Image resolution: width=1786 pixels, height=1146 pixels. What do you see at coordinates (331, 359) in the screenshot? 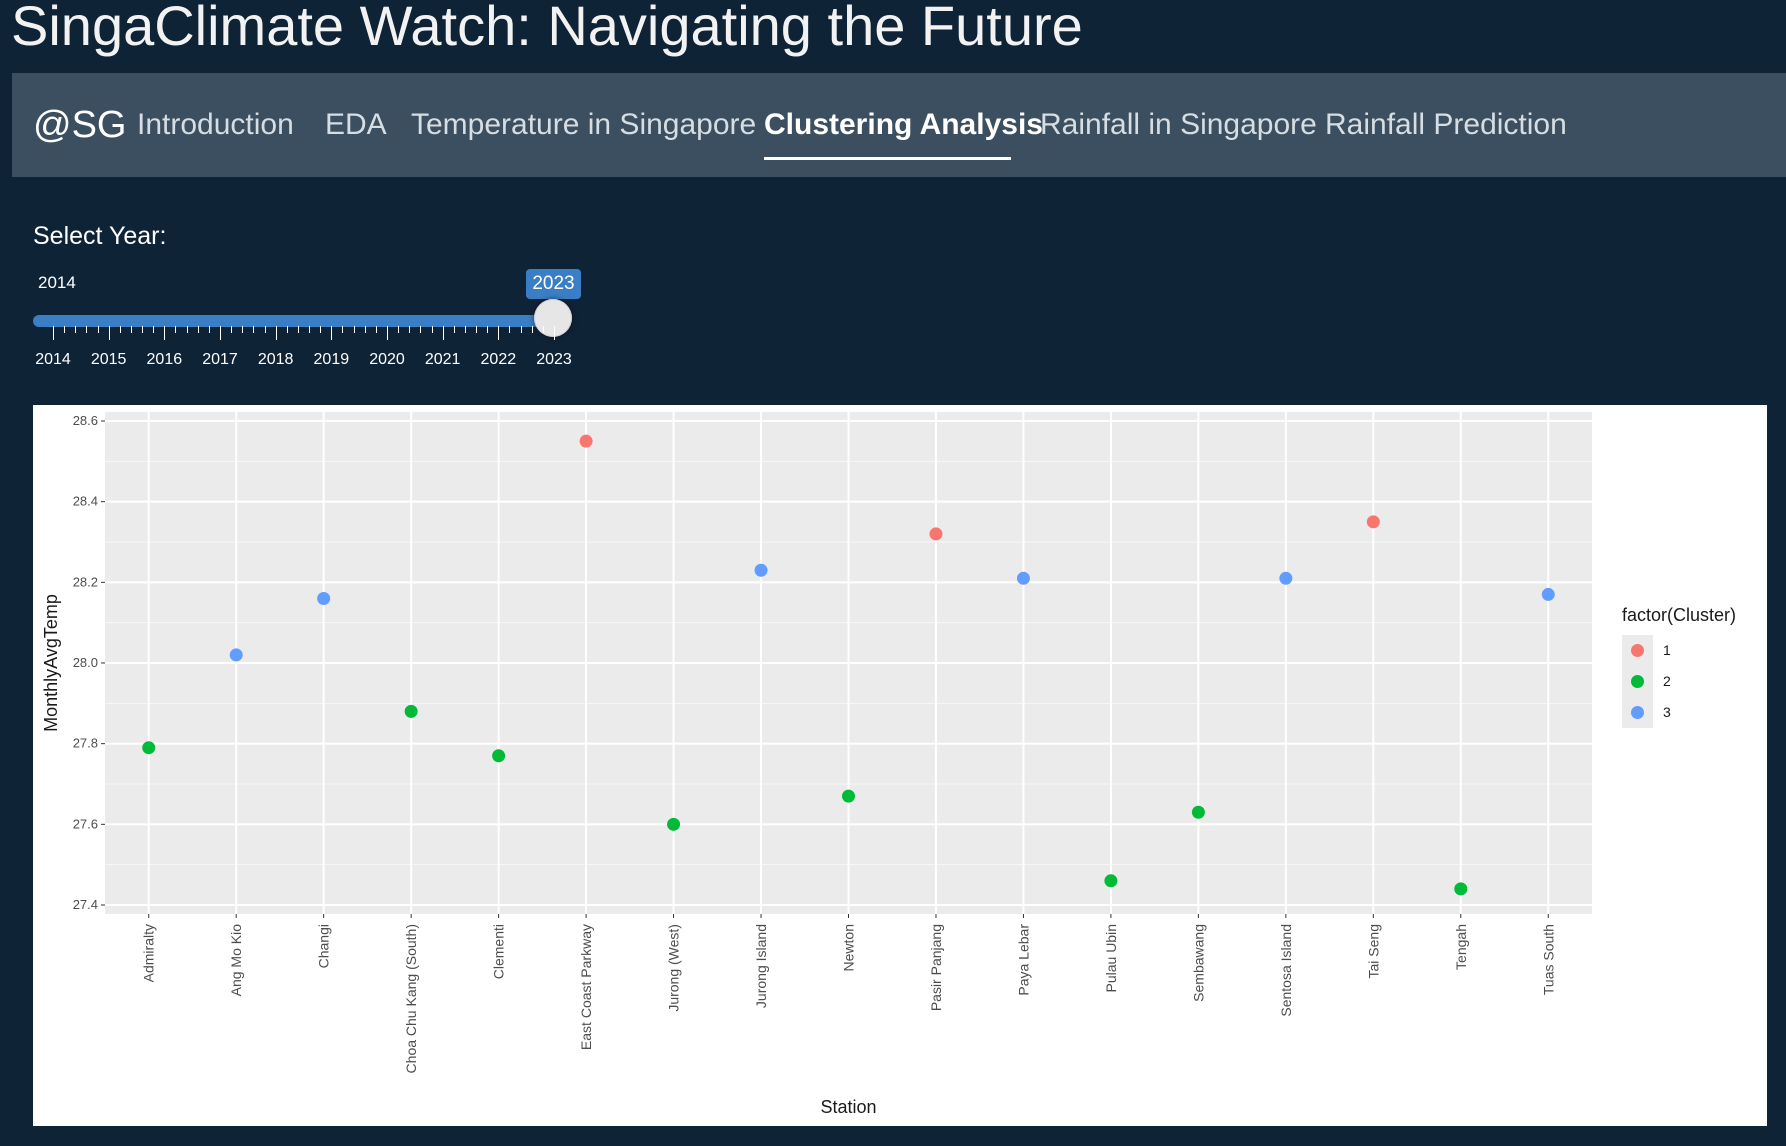
I see `year-slider-year-label: 2019` at bounding box center [331, 359].